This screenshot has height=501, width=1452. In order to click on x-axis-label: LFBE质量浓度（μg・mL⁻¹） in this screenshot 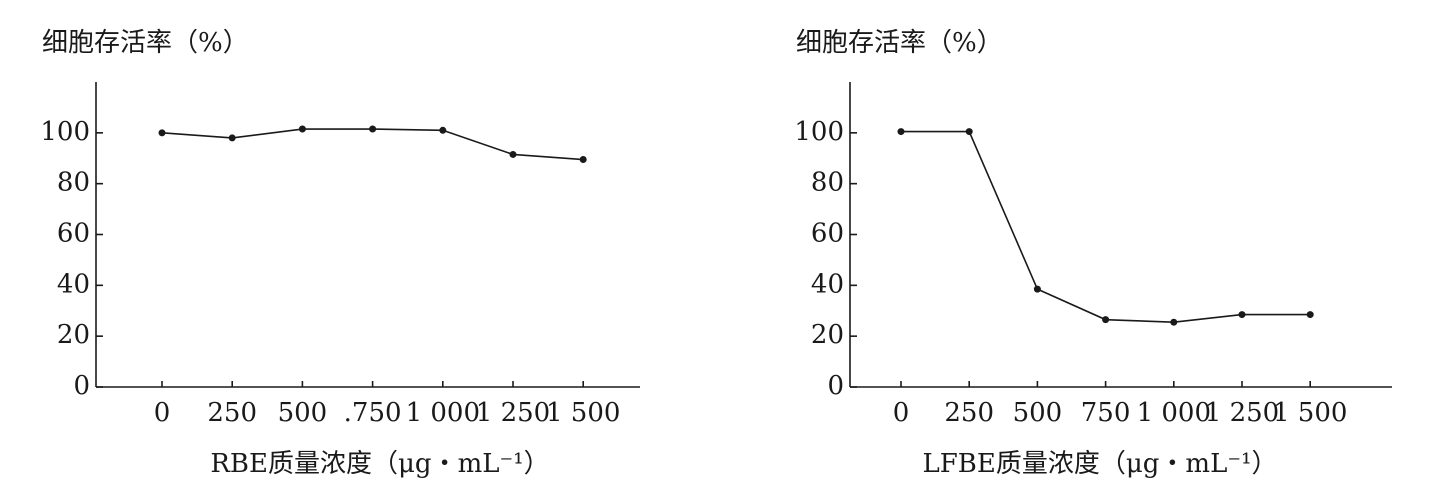, I will do `click(1100, 464)`.